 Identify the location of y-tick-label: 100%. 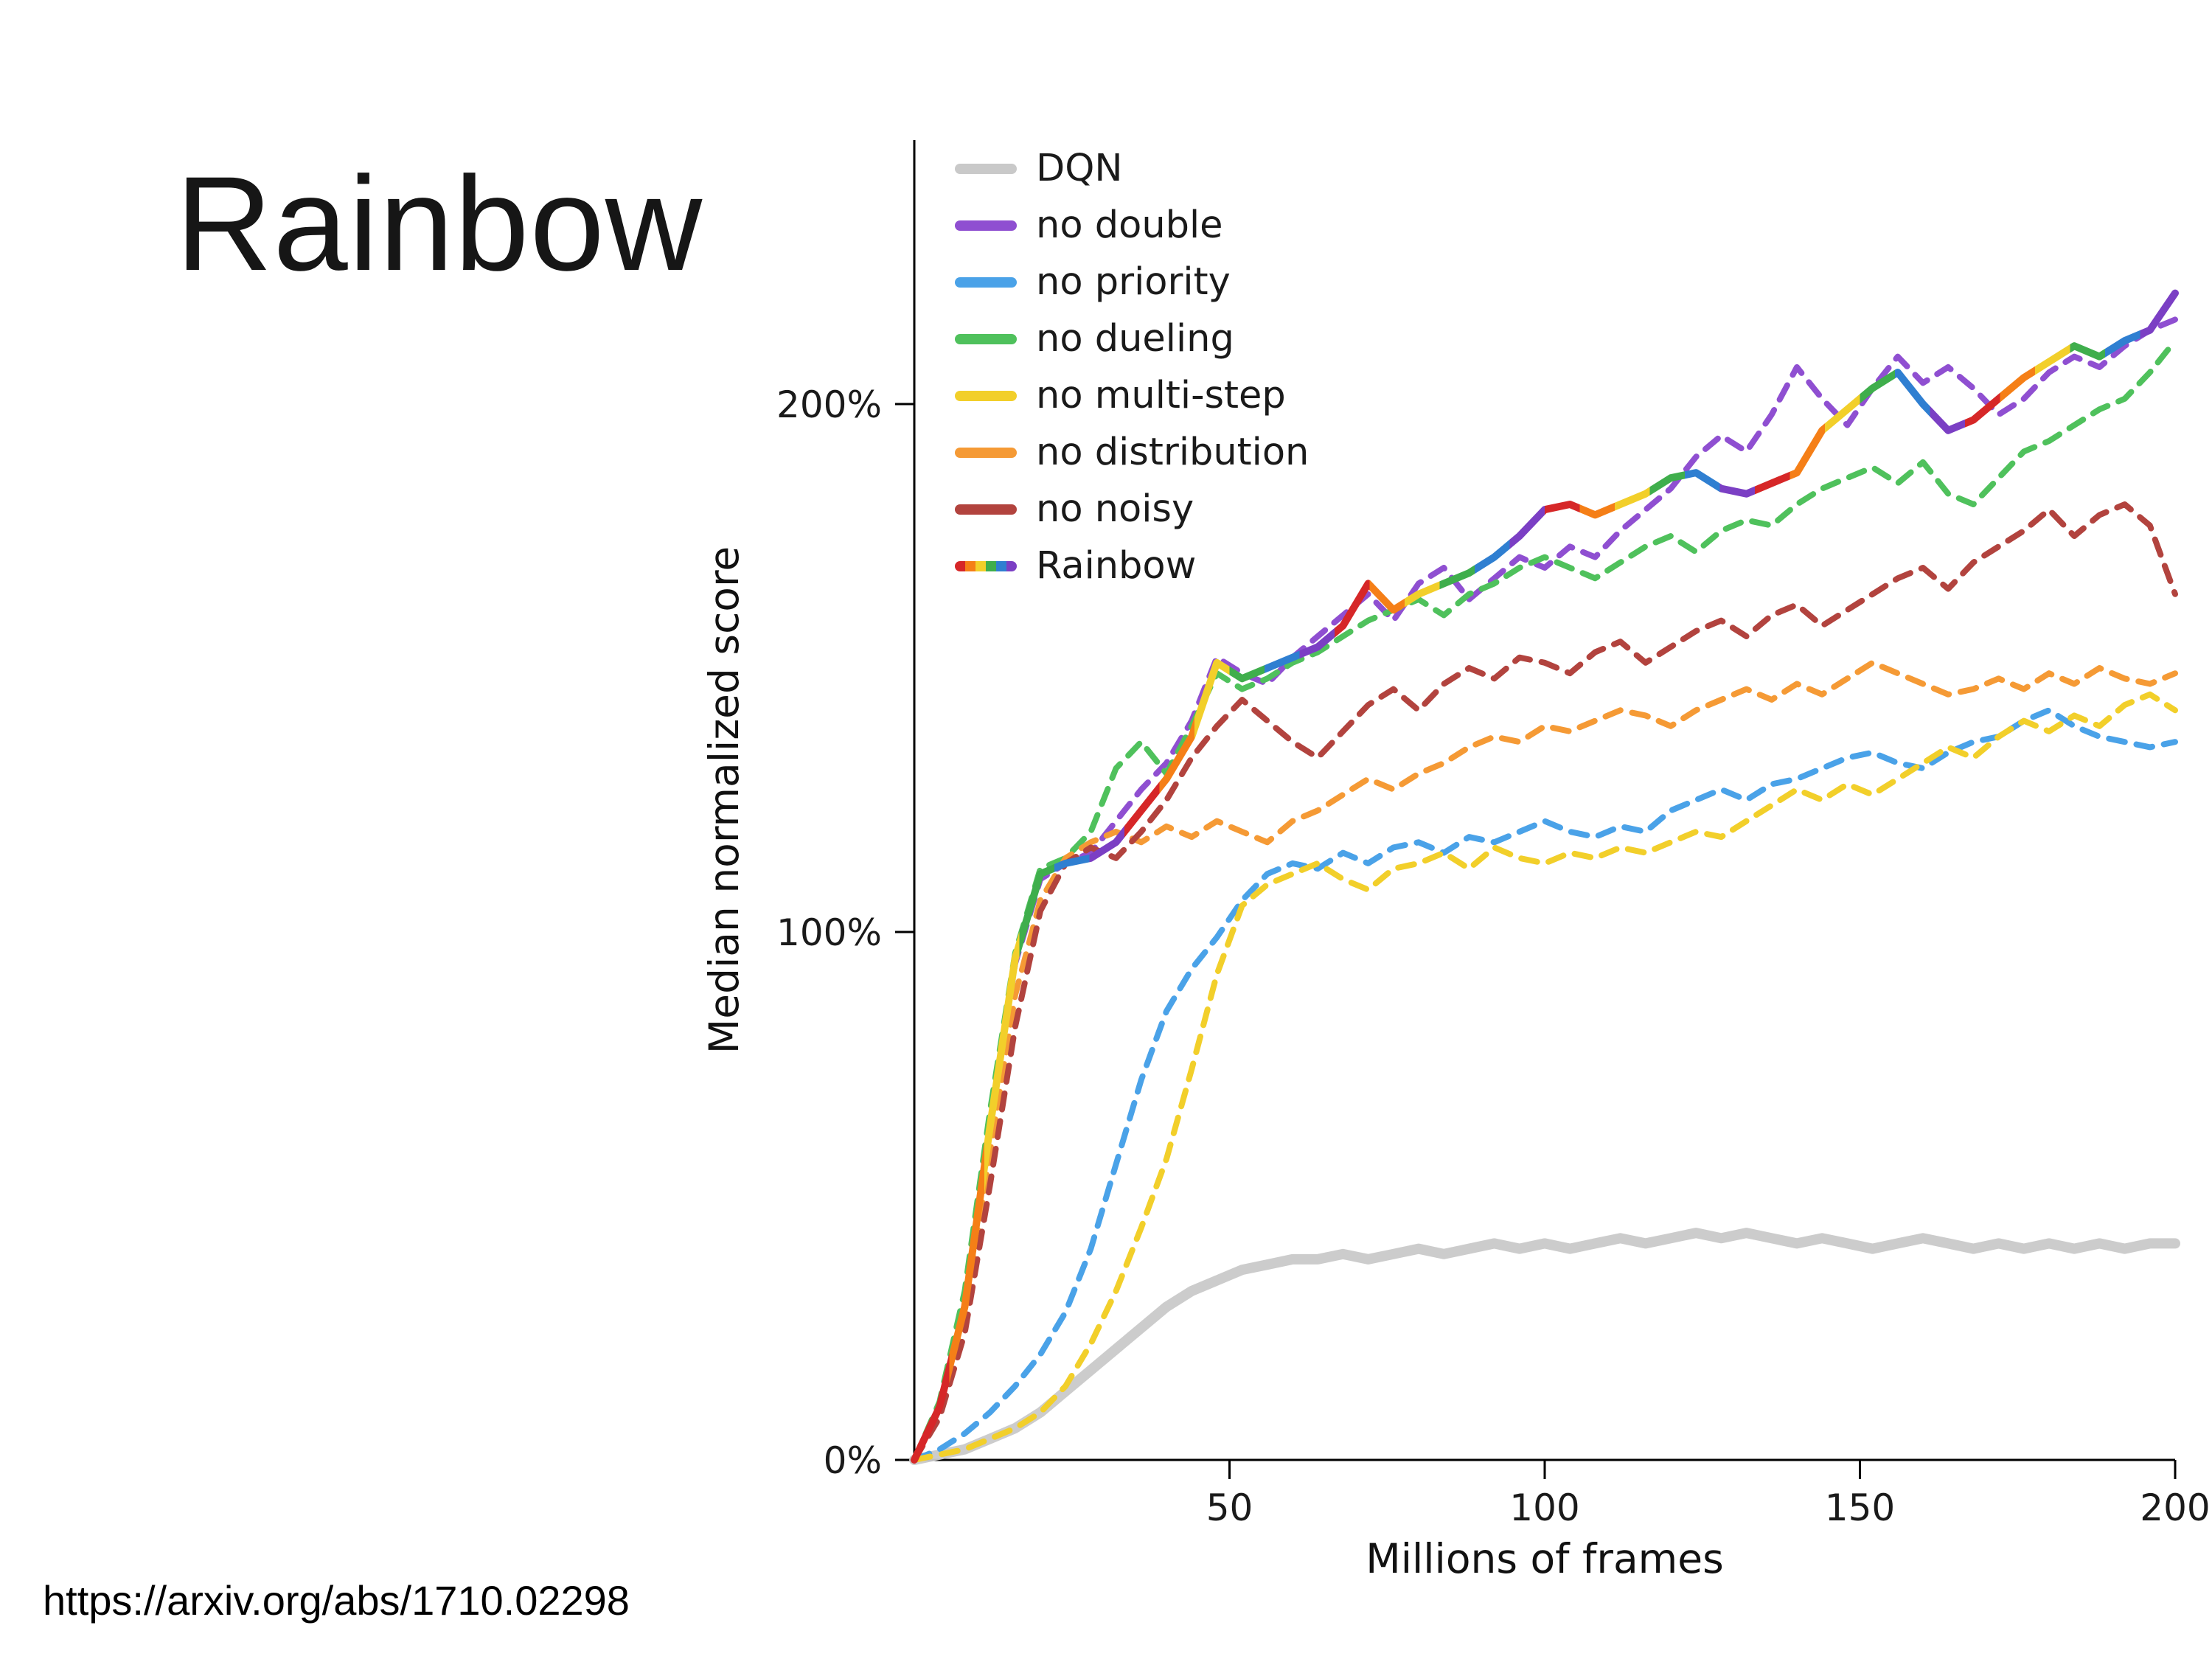
(829, 932).